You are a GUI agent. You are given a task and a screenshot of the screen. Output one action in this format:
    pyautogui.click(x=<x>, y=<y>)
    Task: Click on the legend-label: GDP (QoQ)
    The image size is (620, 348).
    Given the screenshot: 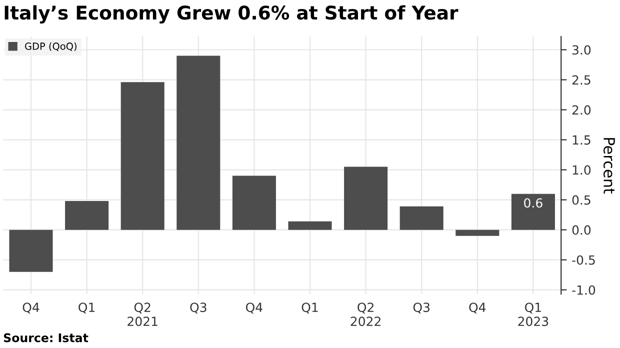 What is the action you would take?
    pyautogui.click(x=50, y=47)
    